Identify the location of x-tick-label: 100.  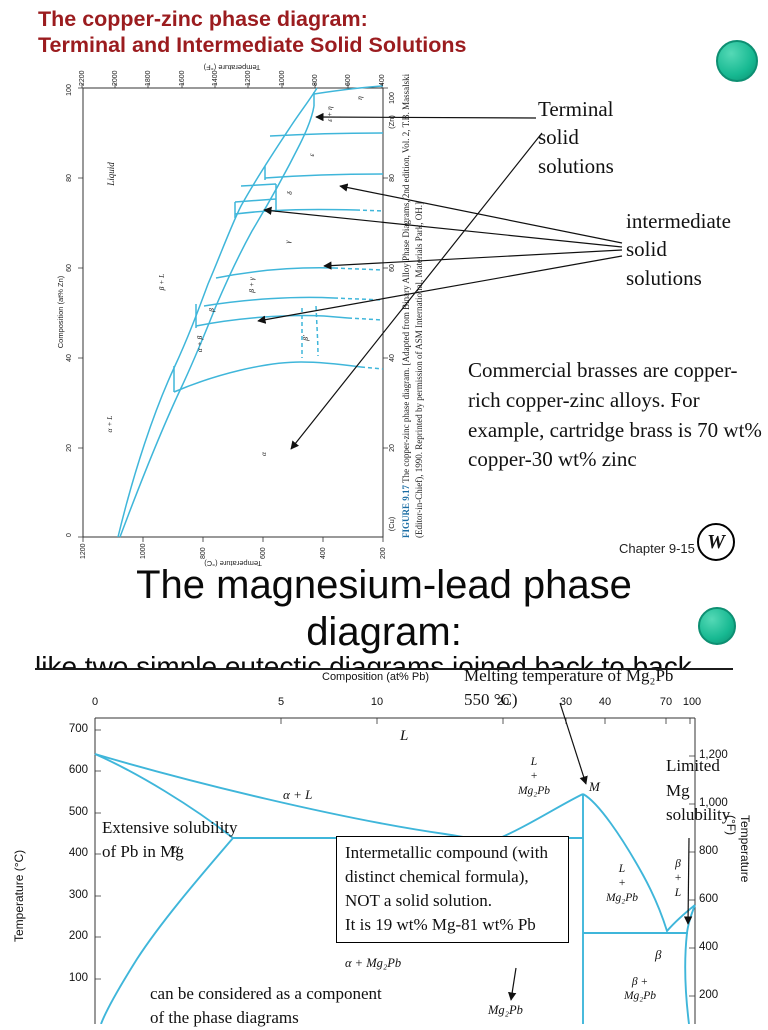
(692, 702).